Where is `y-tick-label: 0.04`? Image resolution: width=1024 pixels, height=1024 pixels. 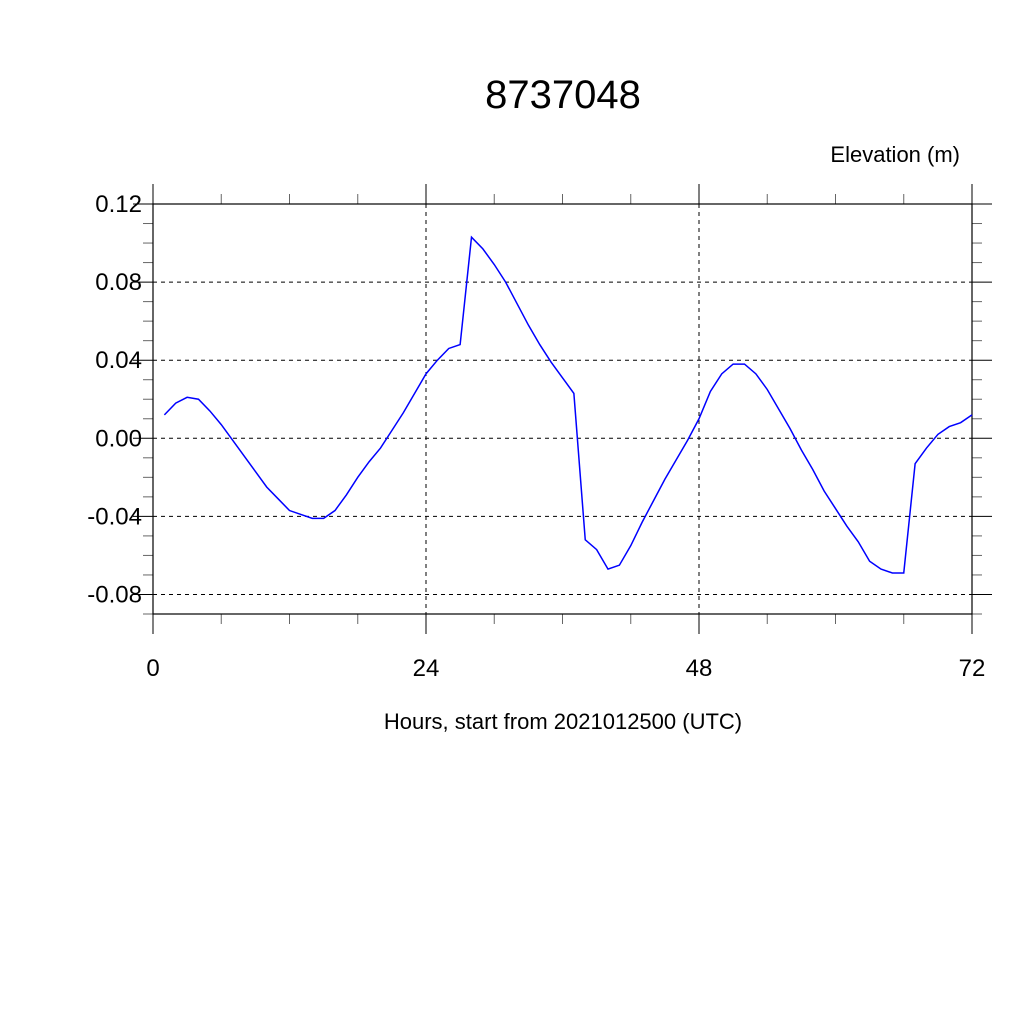
y-tick-label: 0.04 is located at coordinates (118, 360).